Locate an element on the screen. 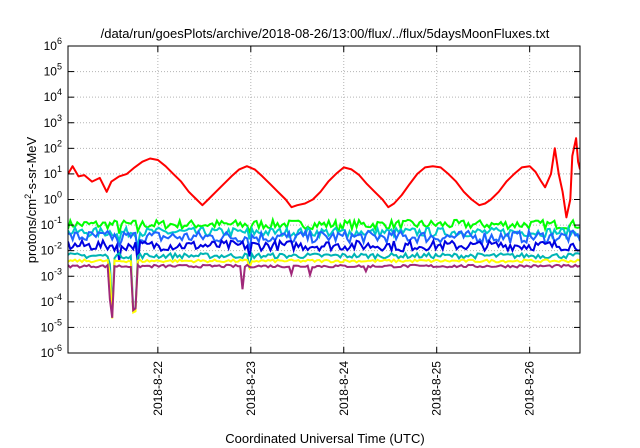  x-tick-label: 2018-8-23 is located at coordinates (251, 388).